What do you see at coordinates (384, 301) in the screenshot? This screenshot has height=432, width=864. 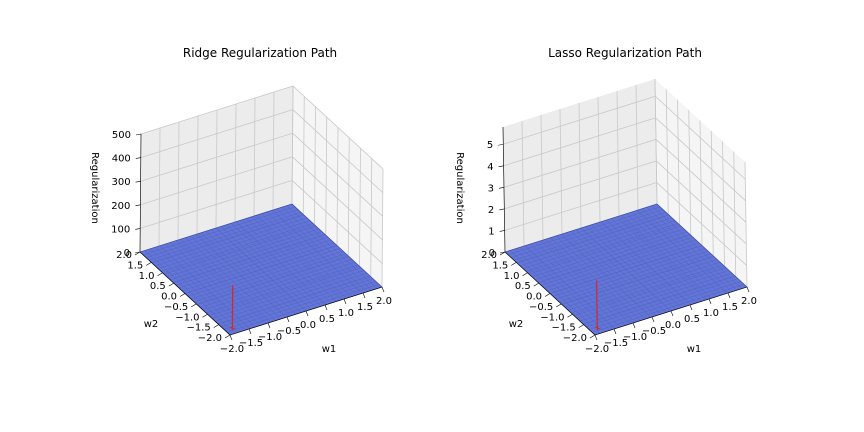 I see `x-tick-label: 2.0` at bounding box center [384, 301].